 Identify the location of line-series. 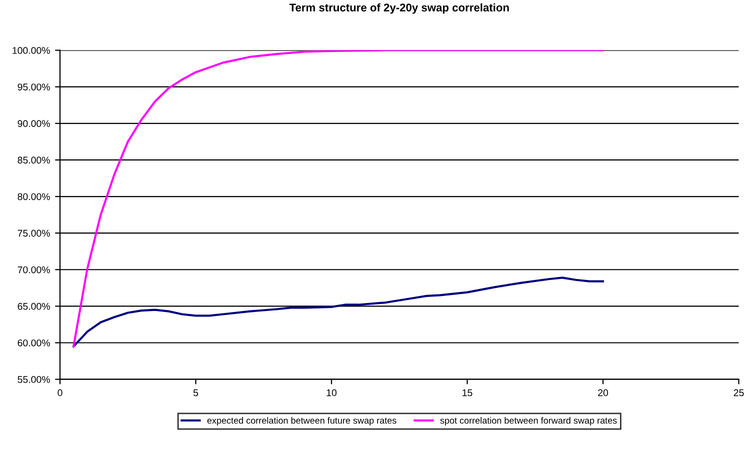
(338, 312).